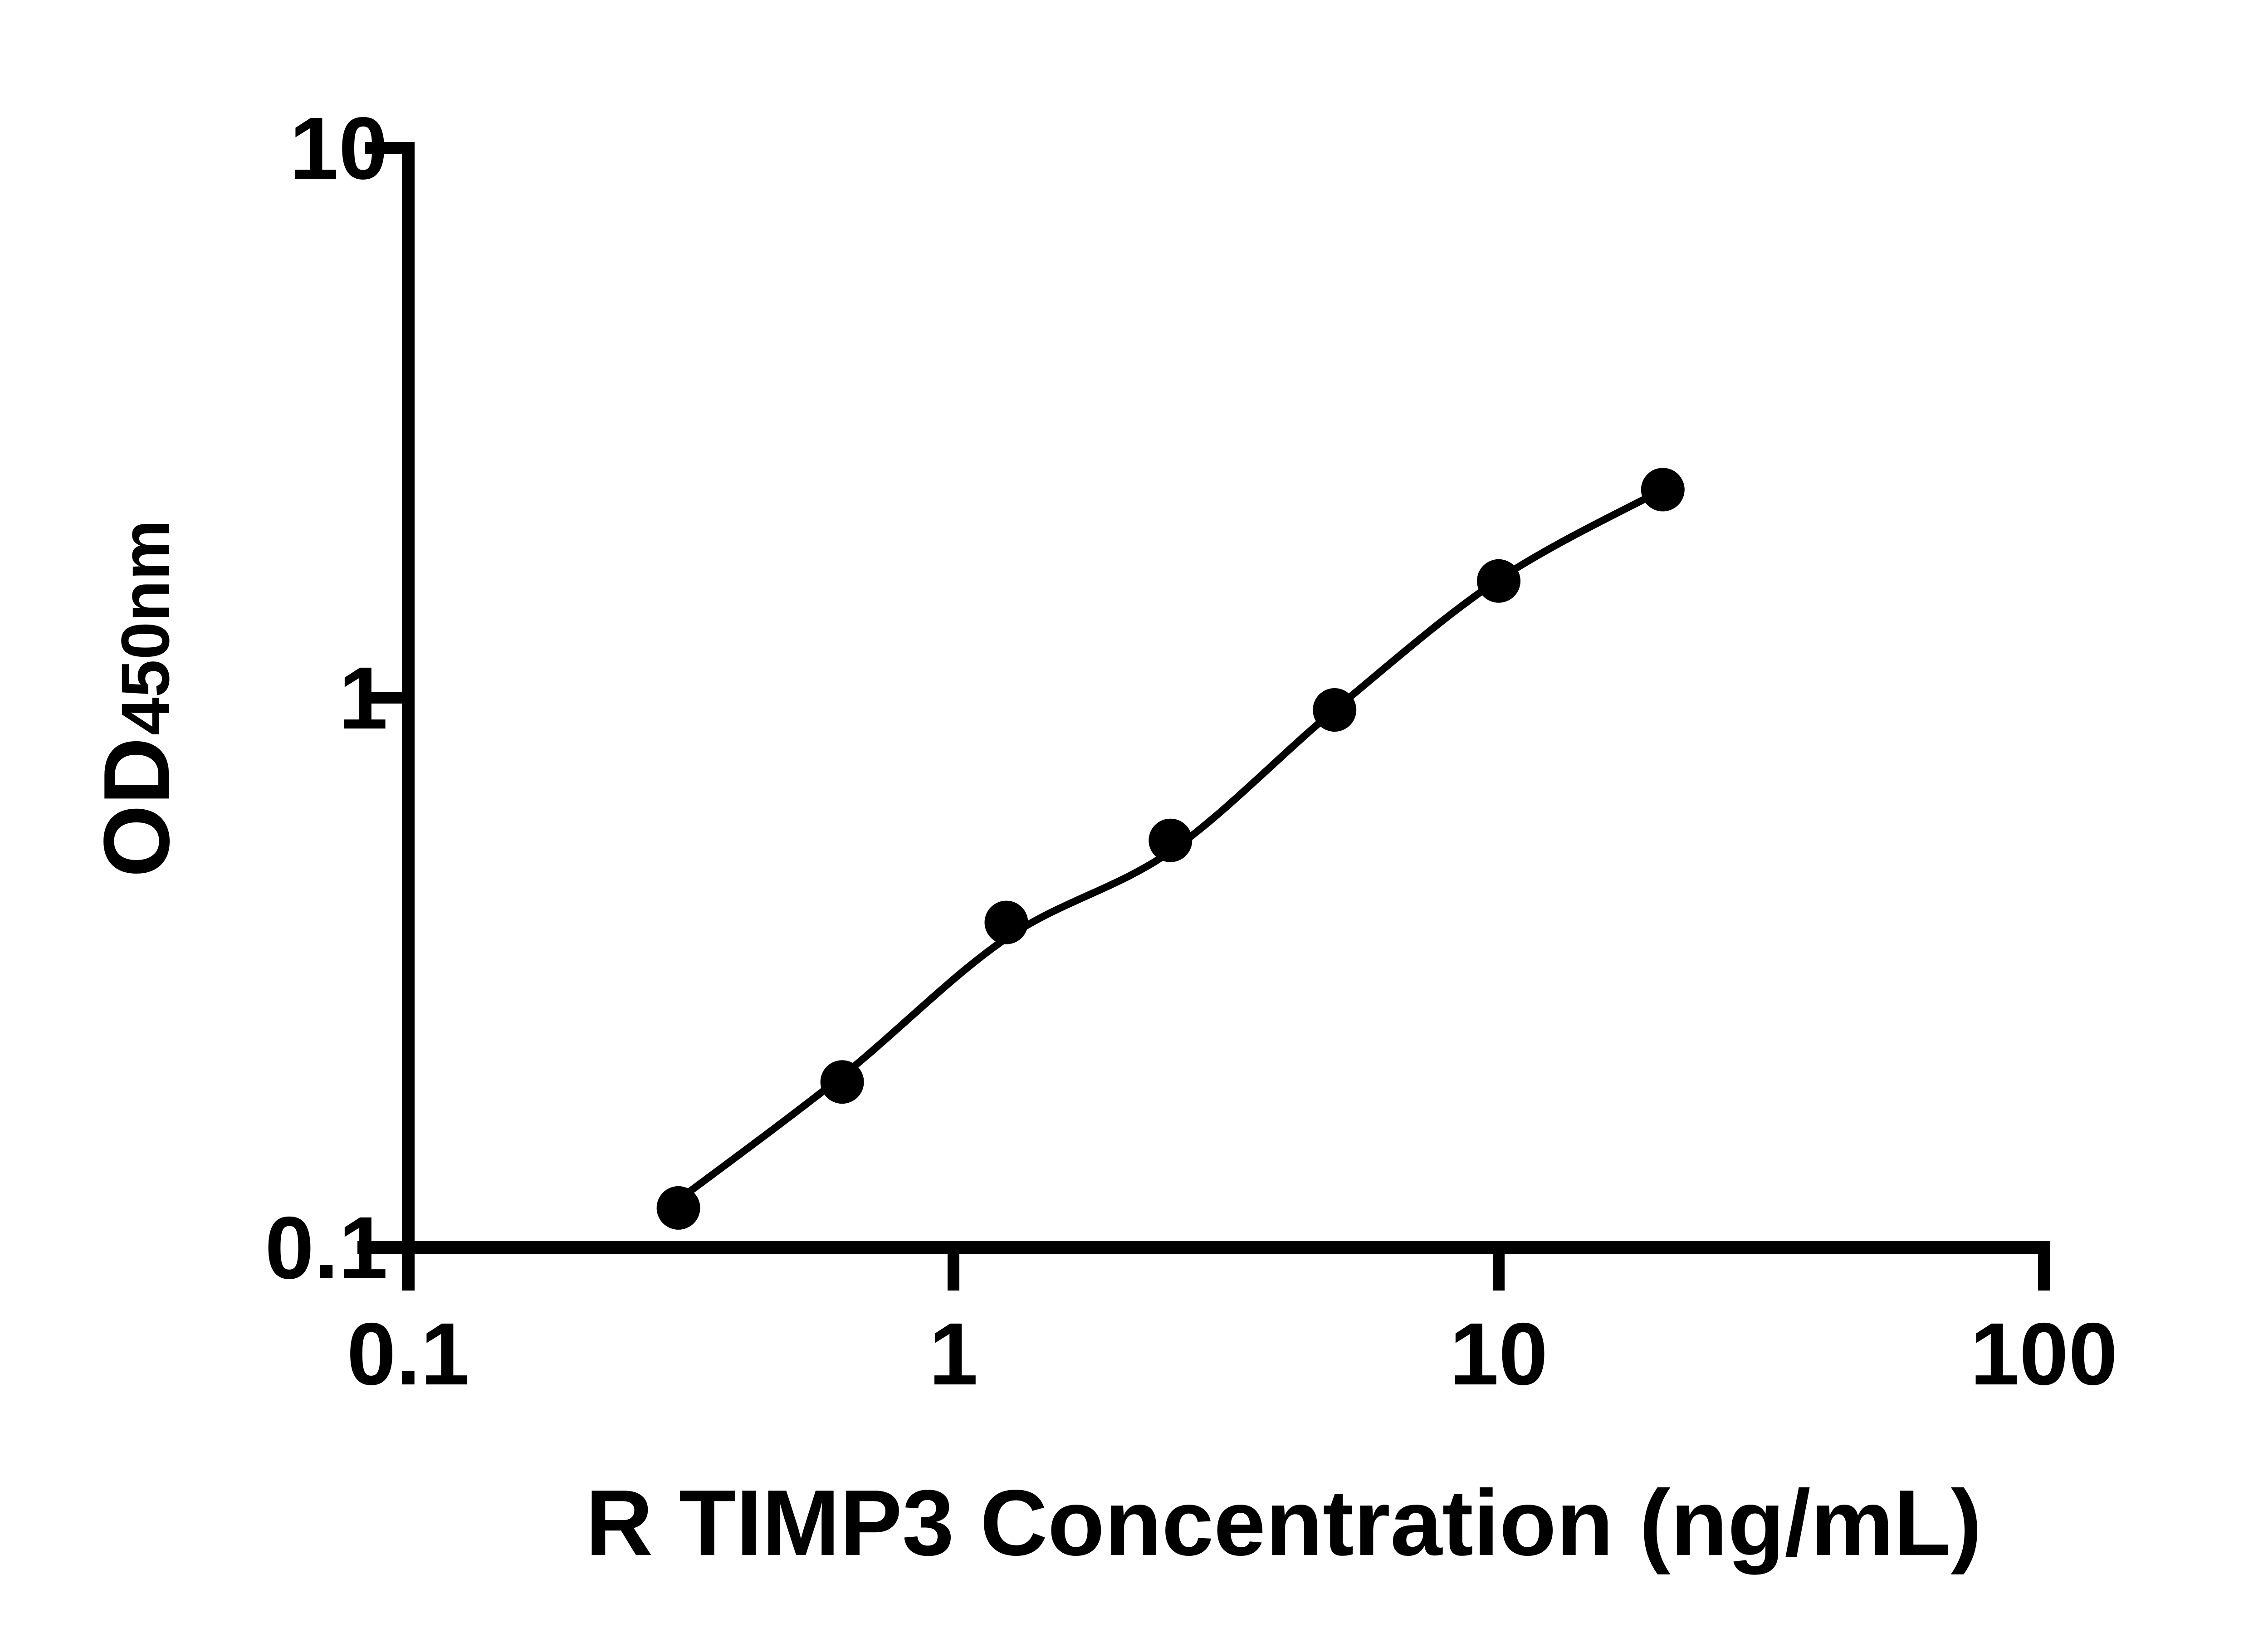 This screenshot has width=2268, height=1633. Describe the element at coordinates (364, 698) in the screenshot. I see `y-tick-label: 1` at that location.